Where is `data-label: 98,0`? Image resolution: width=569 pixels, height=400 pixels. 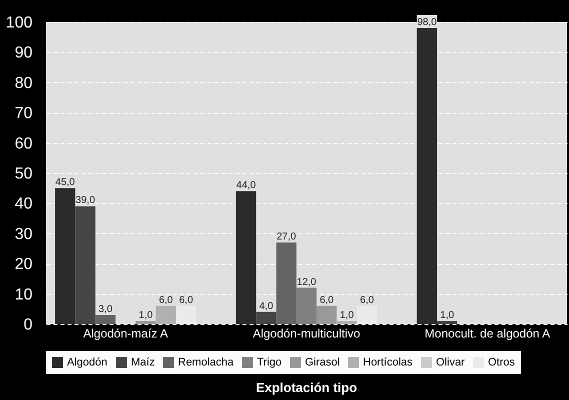
data-label: 98,0 is located at coordinates (427, 22).